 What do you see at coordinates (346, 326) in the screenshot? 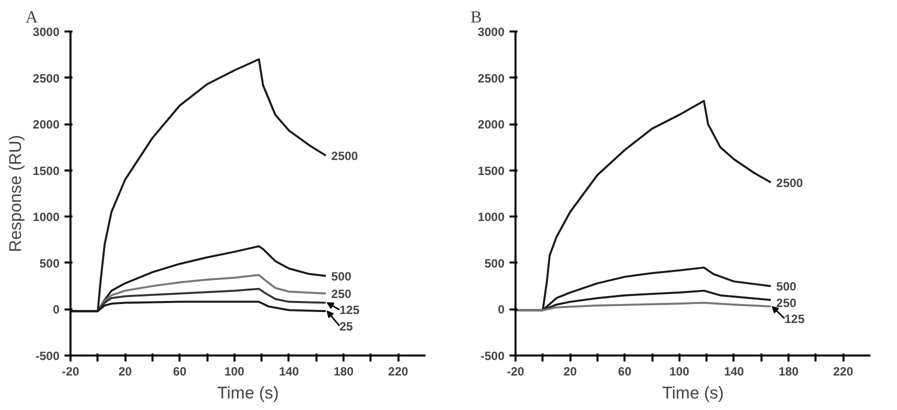
I see `series-label: 25` at bounding box center [346, 326].